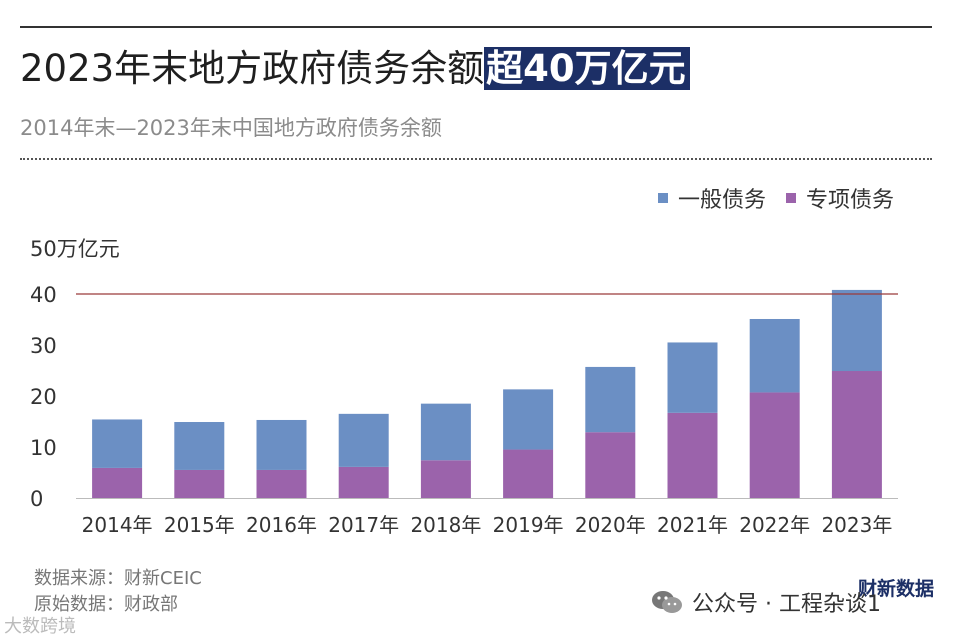  Describe the element at coordinates (692, 525) in the screenshot. I see `x-tick-label-7: 2021年` at that location.